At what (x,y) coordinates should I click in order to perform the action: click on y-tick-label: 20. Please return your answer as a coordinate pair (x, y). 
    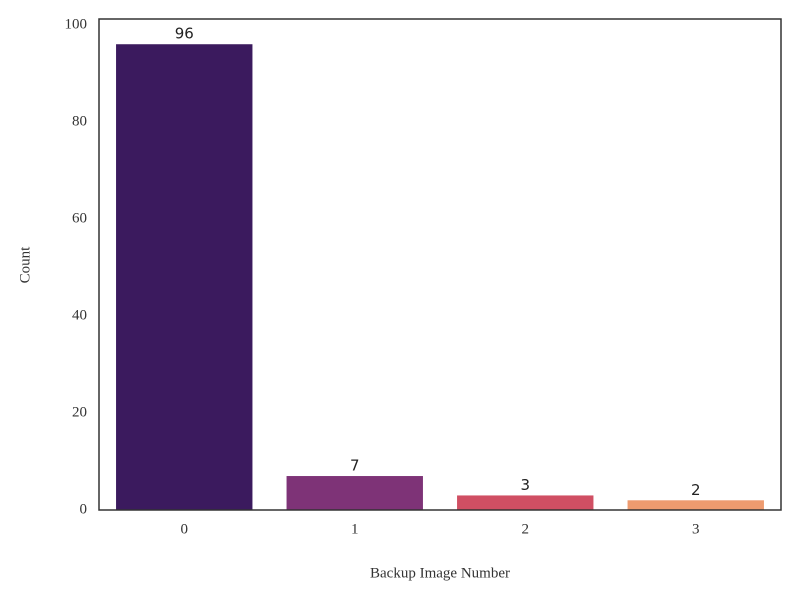
    Looking at the image, I should click on (79, 412).